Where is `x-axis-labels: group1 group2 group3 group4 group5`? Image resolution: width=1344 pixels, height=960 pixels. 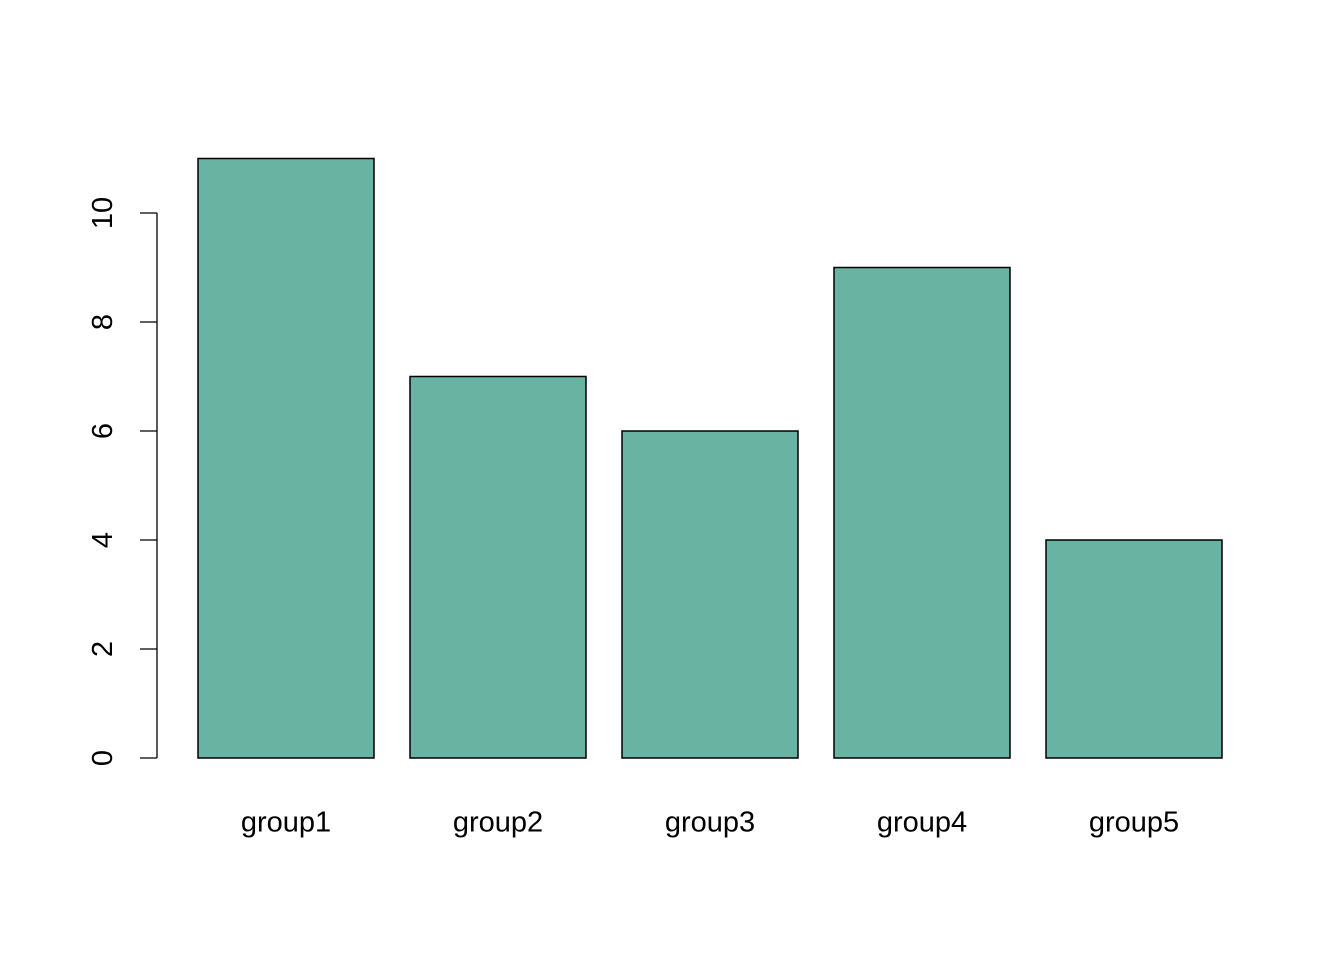
x-axis-labels: group1 group2 group3 group4 group5 is located at coordinates (710, 823).